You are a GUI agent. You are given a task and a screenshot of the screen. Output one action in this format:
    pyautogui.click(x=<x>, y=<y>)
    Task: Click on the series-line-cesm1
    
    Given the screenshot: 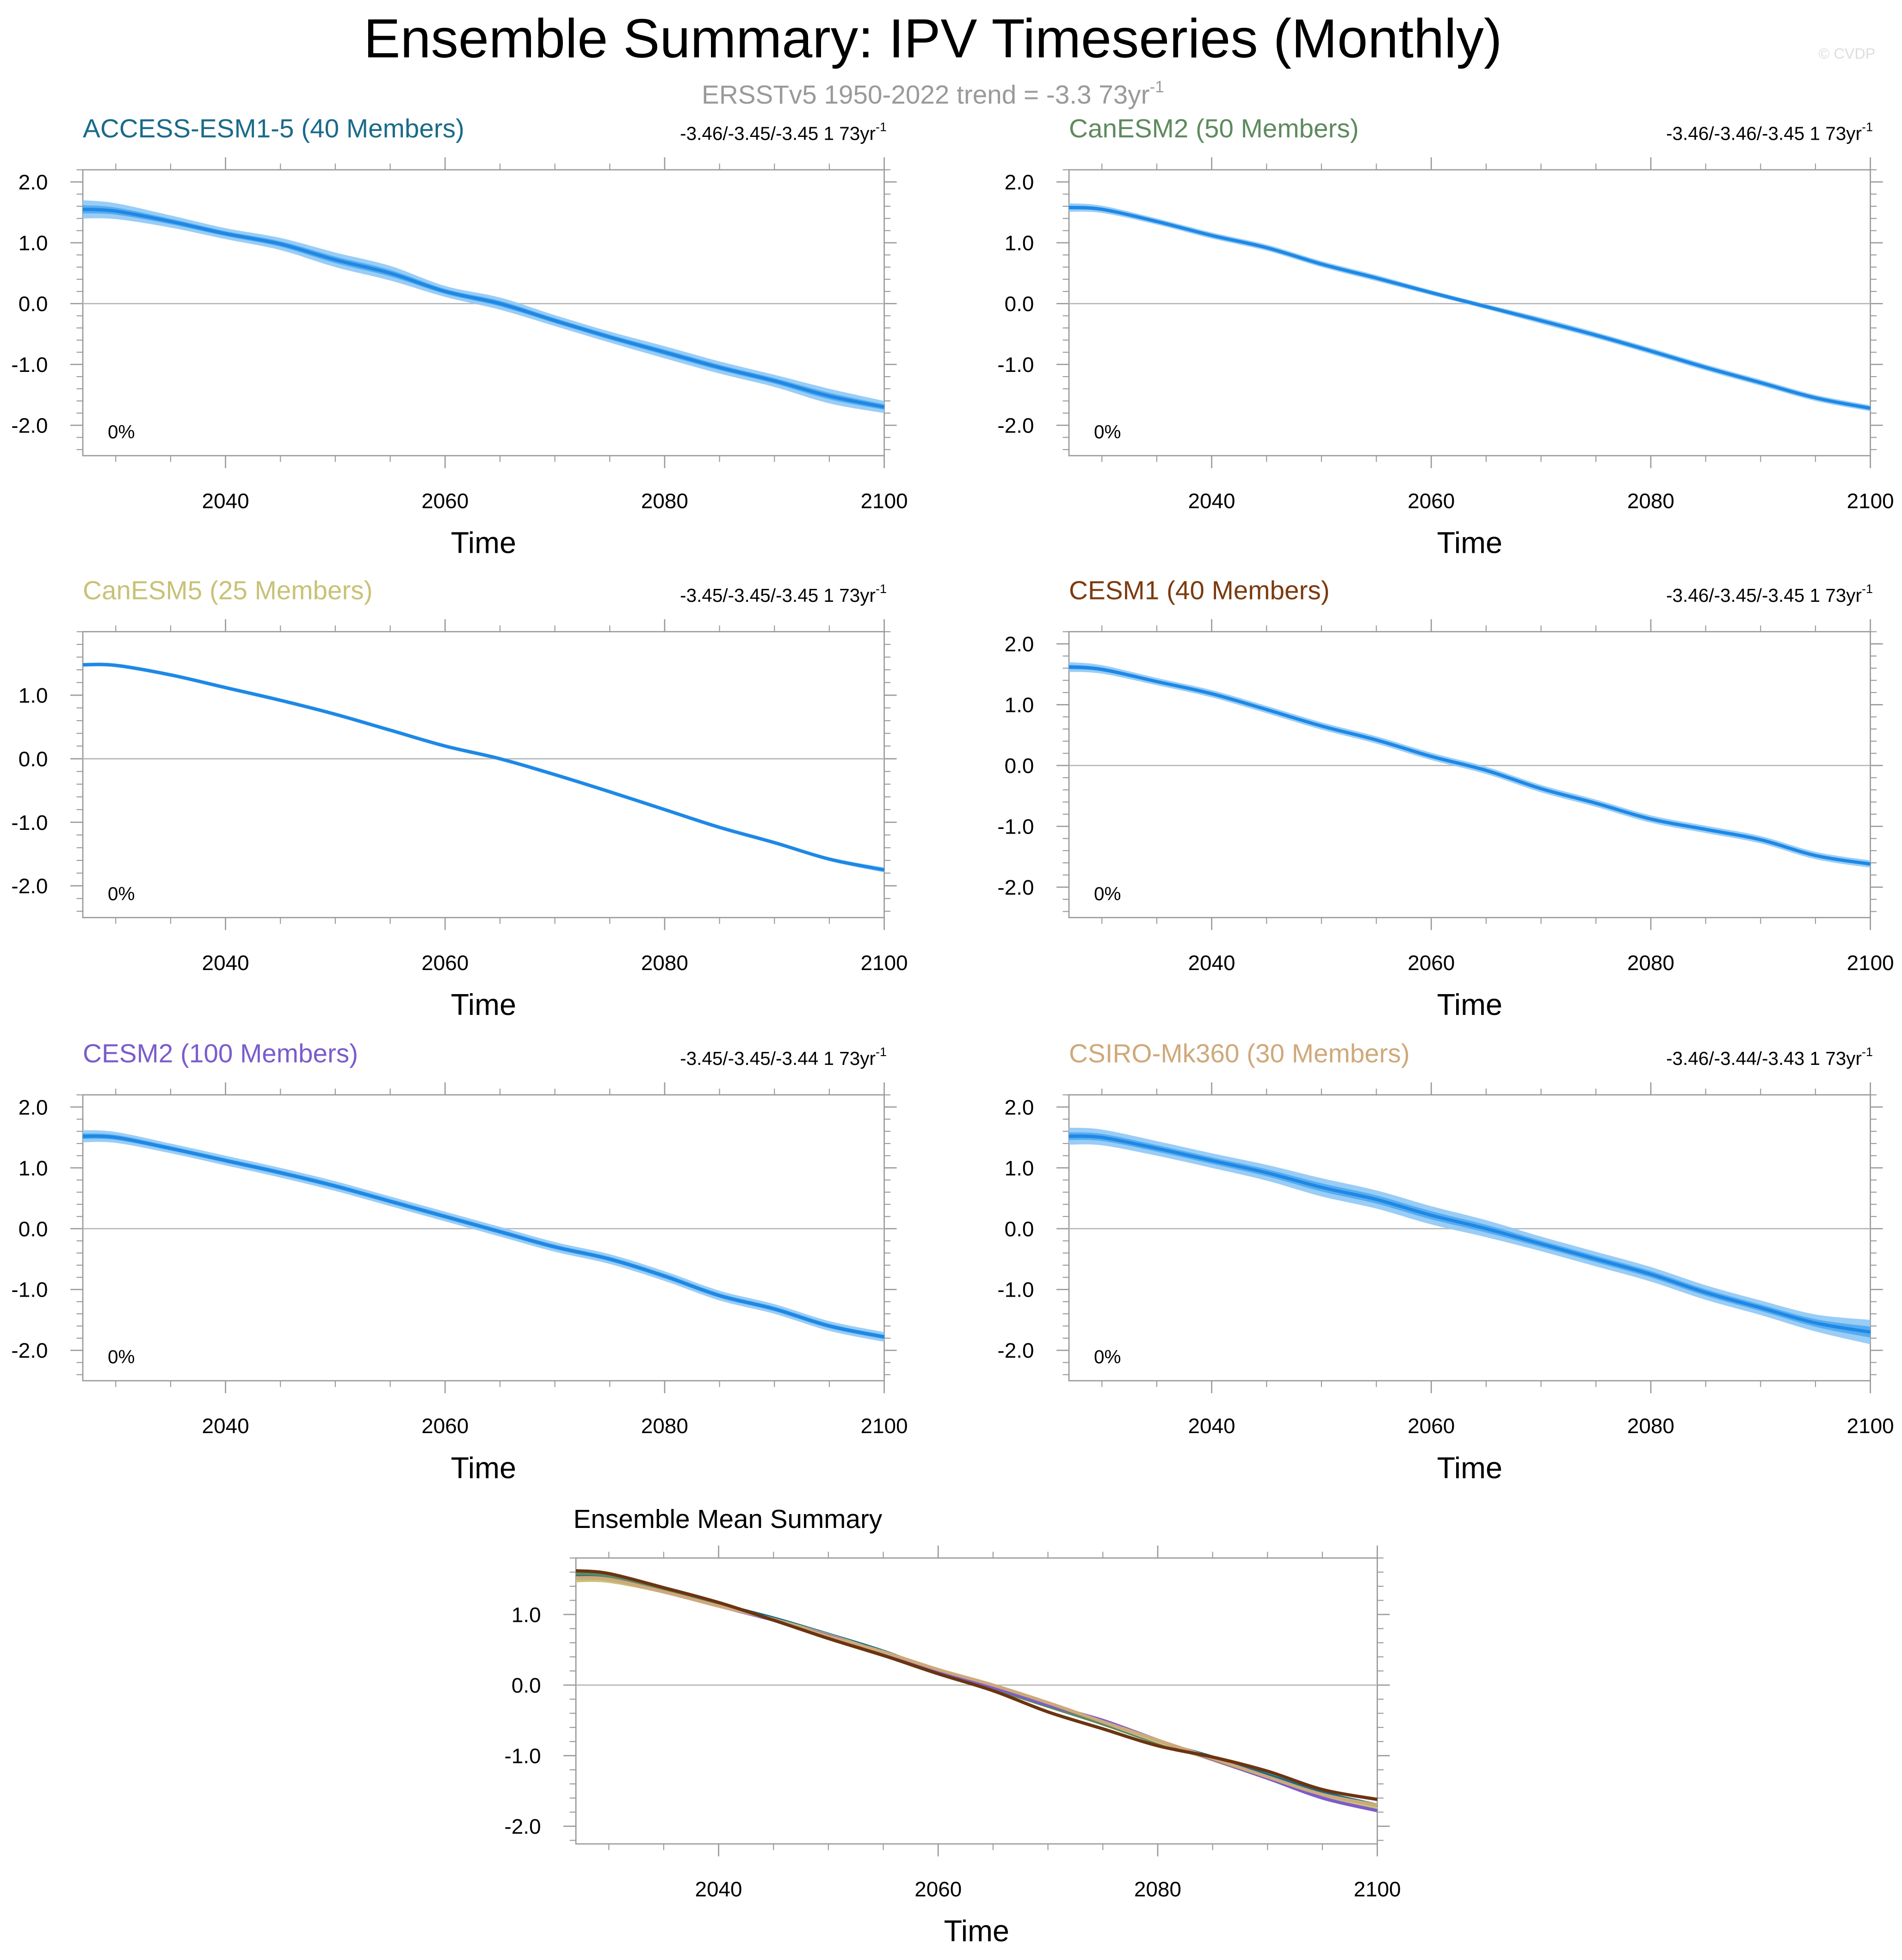 What is the action you would take?
    pyautogui.click(x=976, y=1685)
    